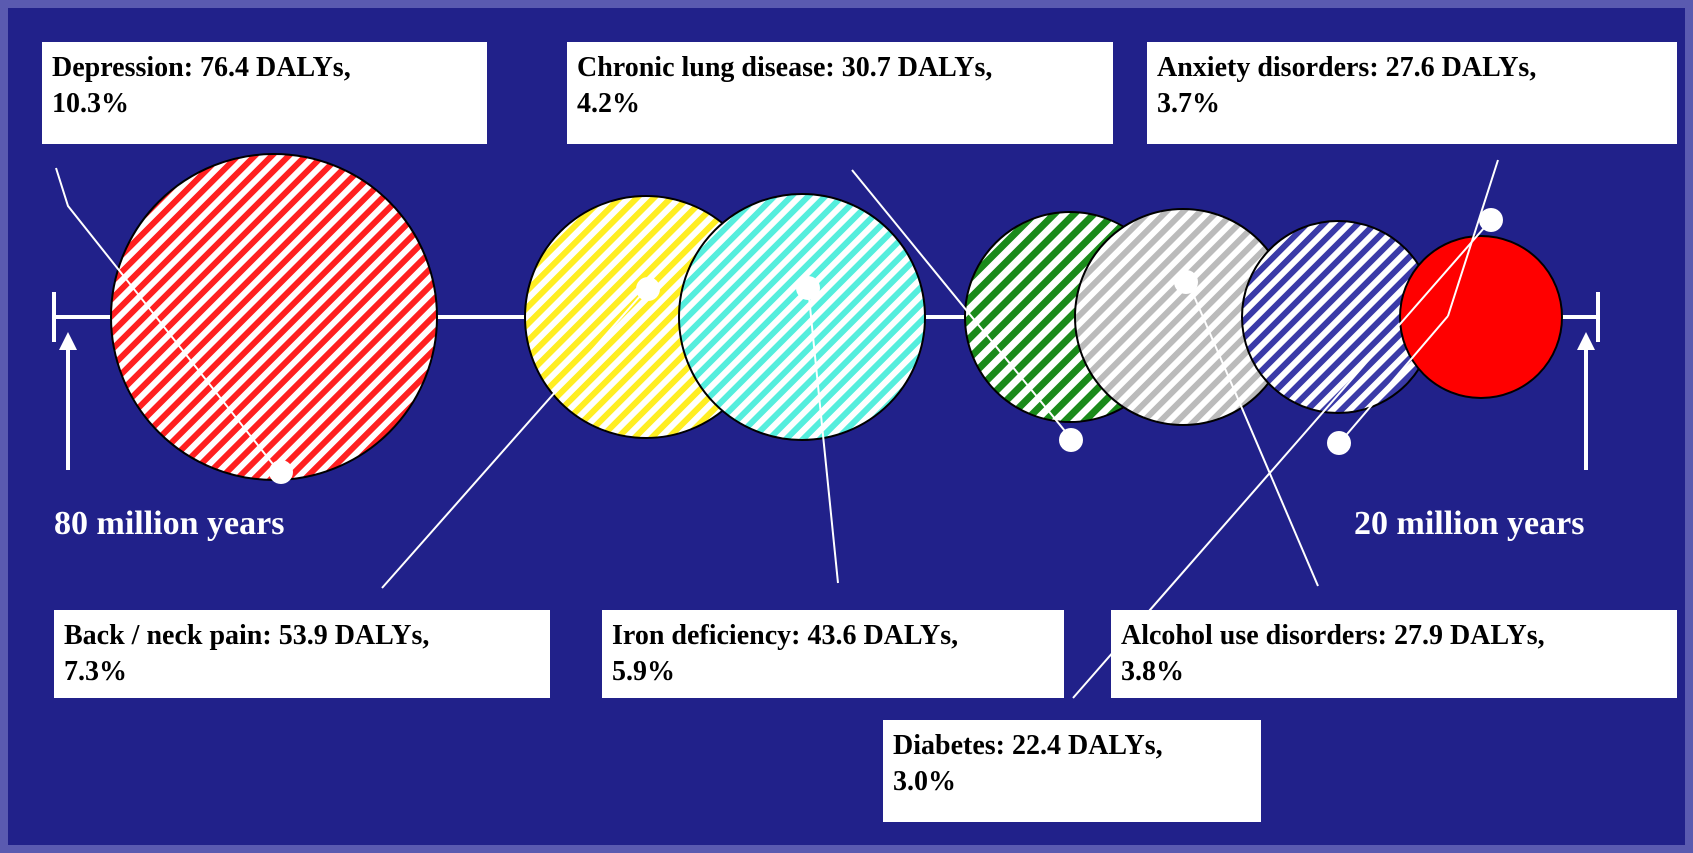 The width and height of the screenshot is (1693, 853). What do you see at coordinates (808, 288) in the screenshot?
I see `dot-iron` at bounding box center [808, 288].